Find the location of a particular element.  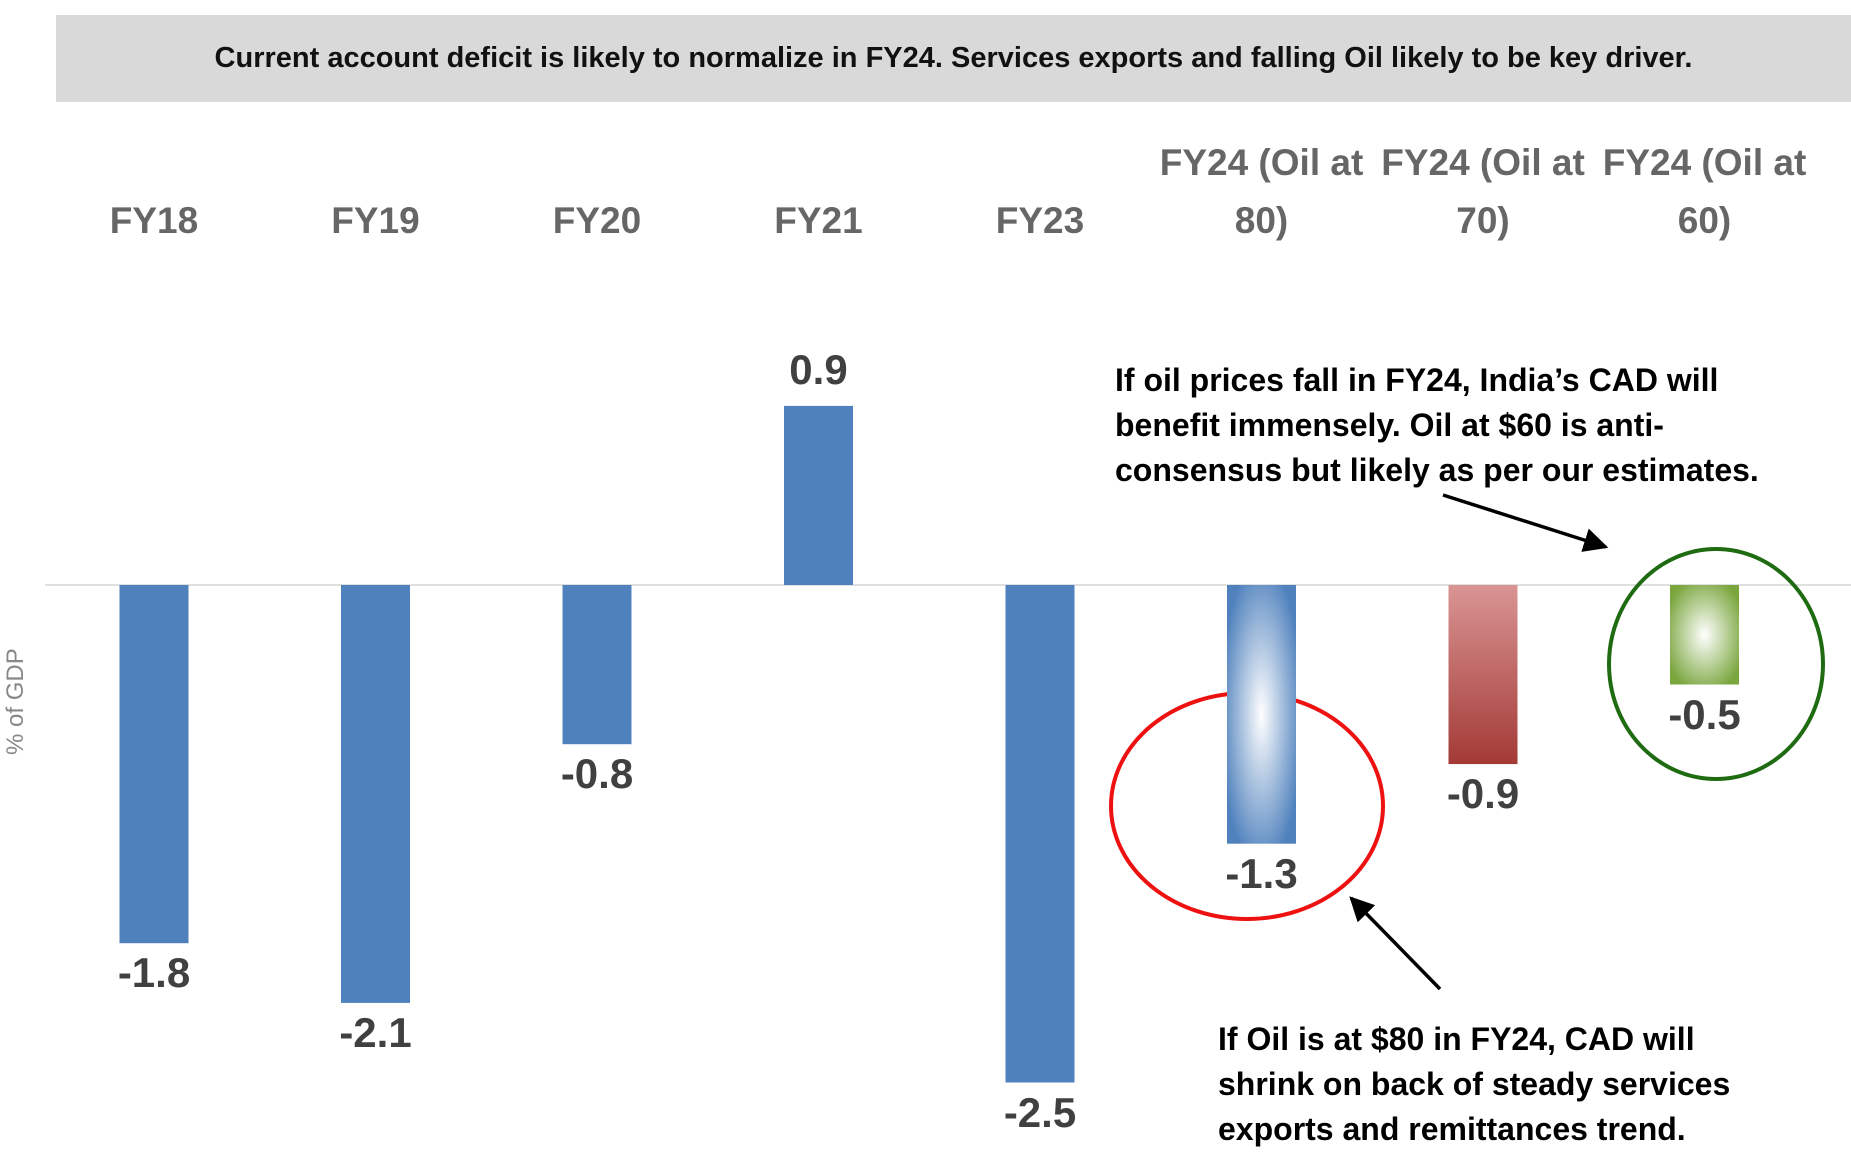

value-label: -2.5 is located at coordinates (1040, 1112).